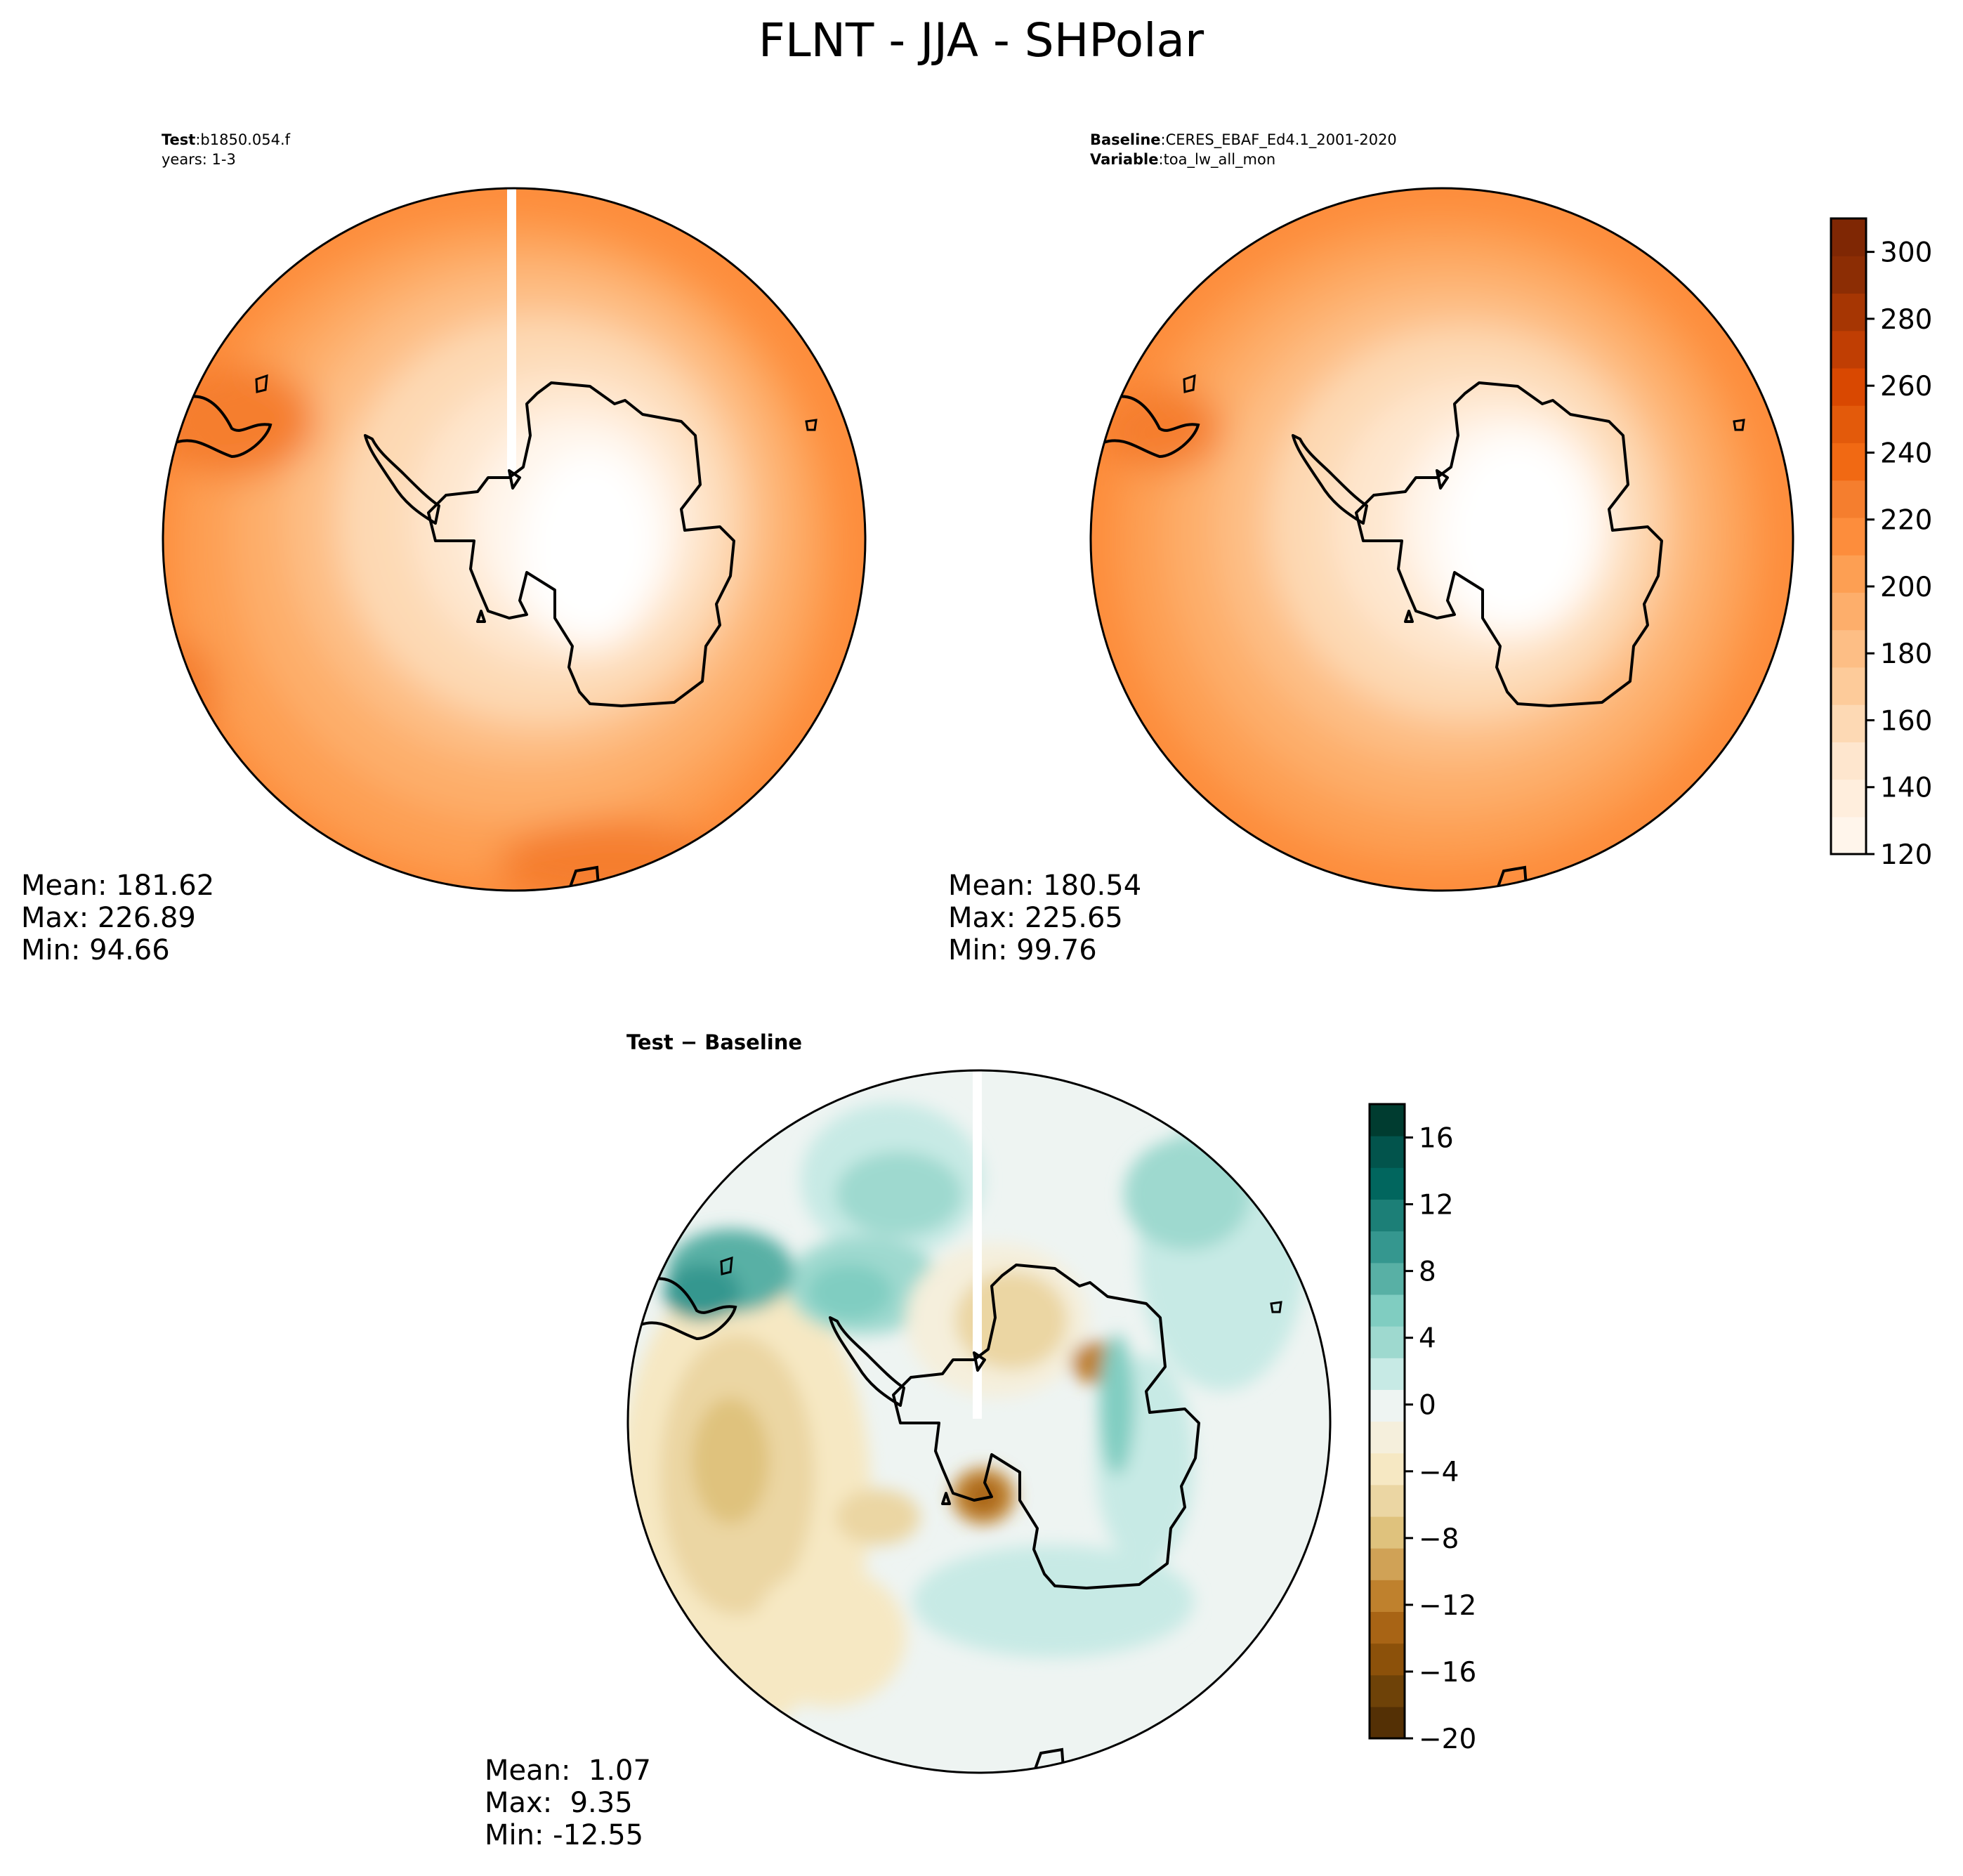 Image resolution: width=1963 pixels, height=1876 pixels. Describe the element at coordinates (1906, 855) in the screenshot. I see `colorbar-oranges-tick-label: 120` at that location.